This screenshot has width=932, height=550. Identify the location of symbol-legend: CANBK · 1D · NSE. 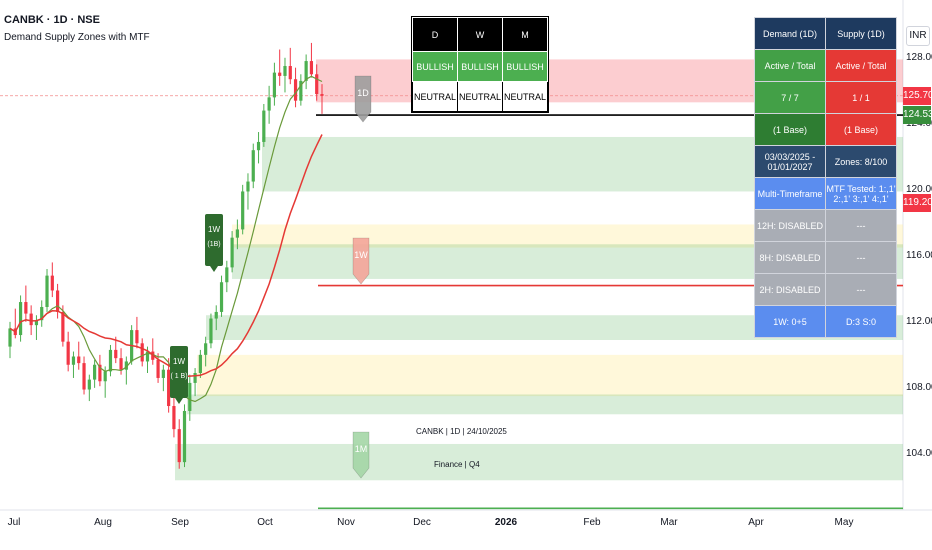
(52, 20).